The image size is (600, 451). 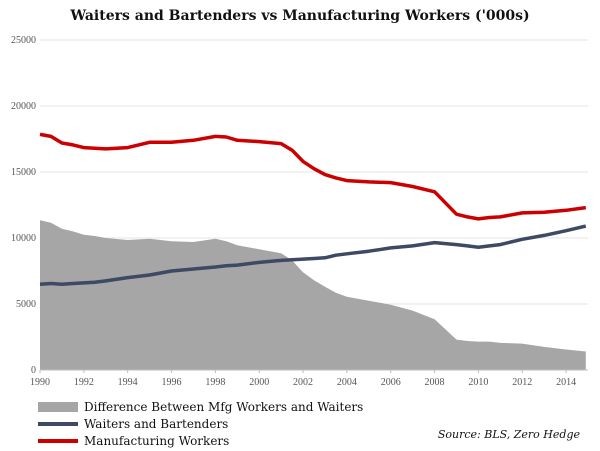 I want to click on source-note: Source: BLS, Zero Hedge, so click(x=508, y=434).